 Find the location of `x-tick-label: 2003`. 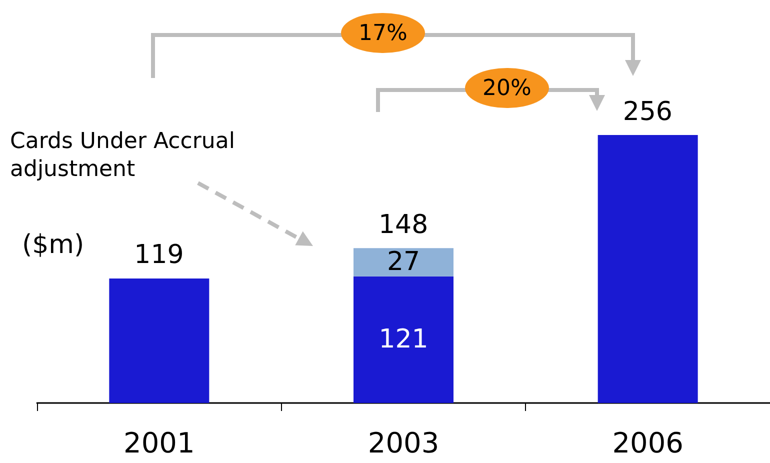

x-tick-label: 2003 is located at coordinates (404, 443).